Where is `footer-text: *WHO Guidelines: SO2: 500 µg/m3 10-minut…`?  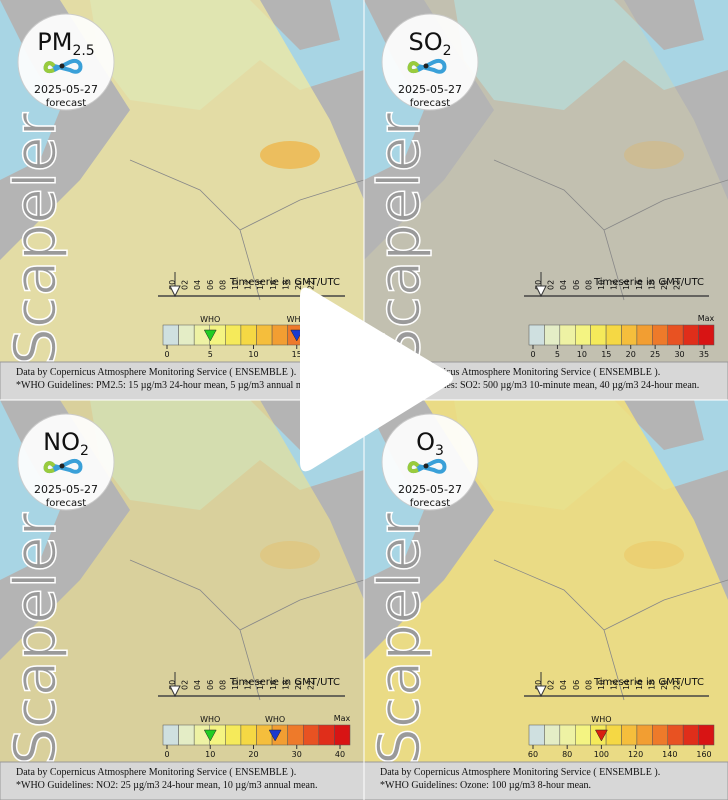 footer-text: *WHO Guidelines: SO2: 500 µg/m3 10-minut… is located at coordinates (539, 385).